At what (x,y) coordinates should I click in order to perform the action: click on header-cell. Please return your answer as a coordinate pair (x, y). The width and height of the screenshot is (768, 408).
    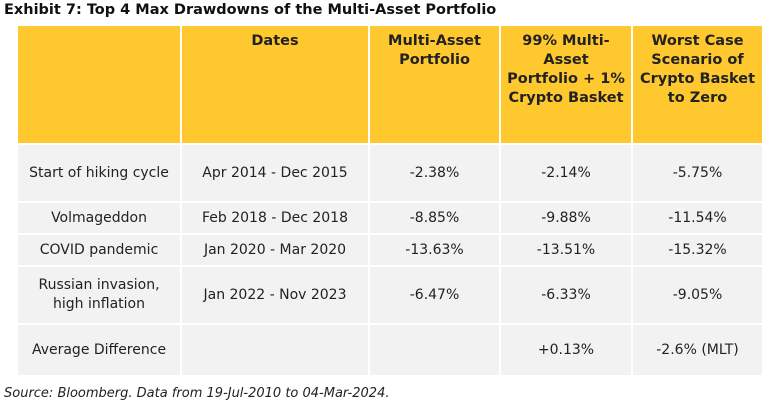
    Looking at the image, I should click on (99, 84).